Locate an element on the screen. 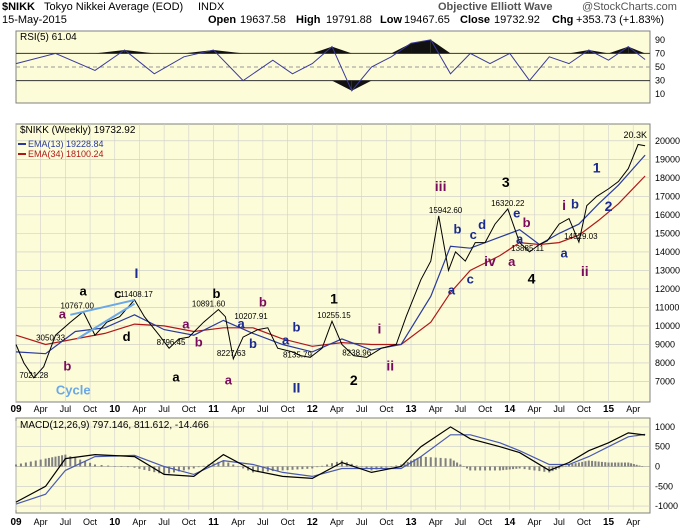 This screenshot has width=700, height=530. price-annotation: 8238.96 is located at coordinates (356, 353).